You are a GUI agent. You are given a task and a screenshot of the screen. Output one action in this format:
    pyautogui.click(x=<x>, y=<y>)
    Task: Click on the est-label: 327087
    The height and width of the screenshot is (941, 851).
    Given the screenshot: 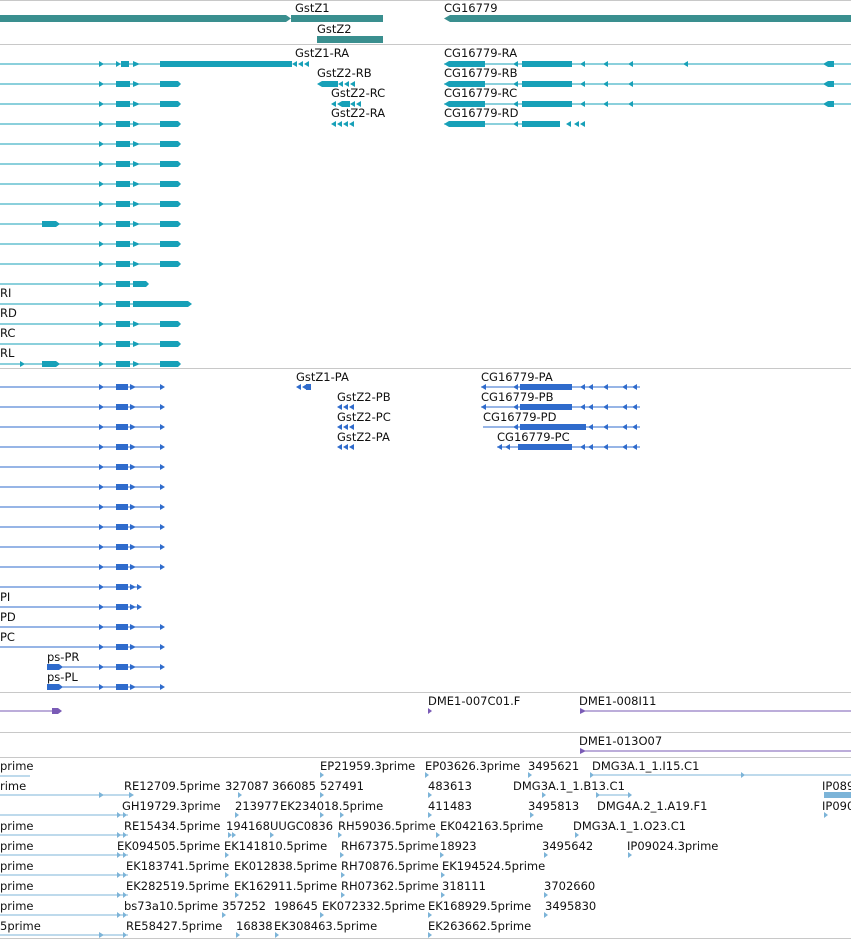 What is the action you would take?
    pyautogui.click(x=247, y=786)
    